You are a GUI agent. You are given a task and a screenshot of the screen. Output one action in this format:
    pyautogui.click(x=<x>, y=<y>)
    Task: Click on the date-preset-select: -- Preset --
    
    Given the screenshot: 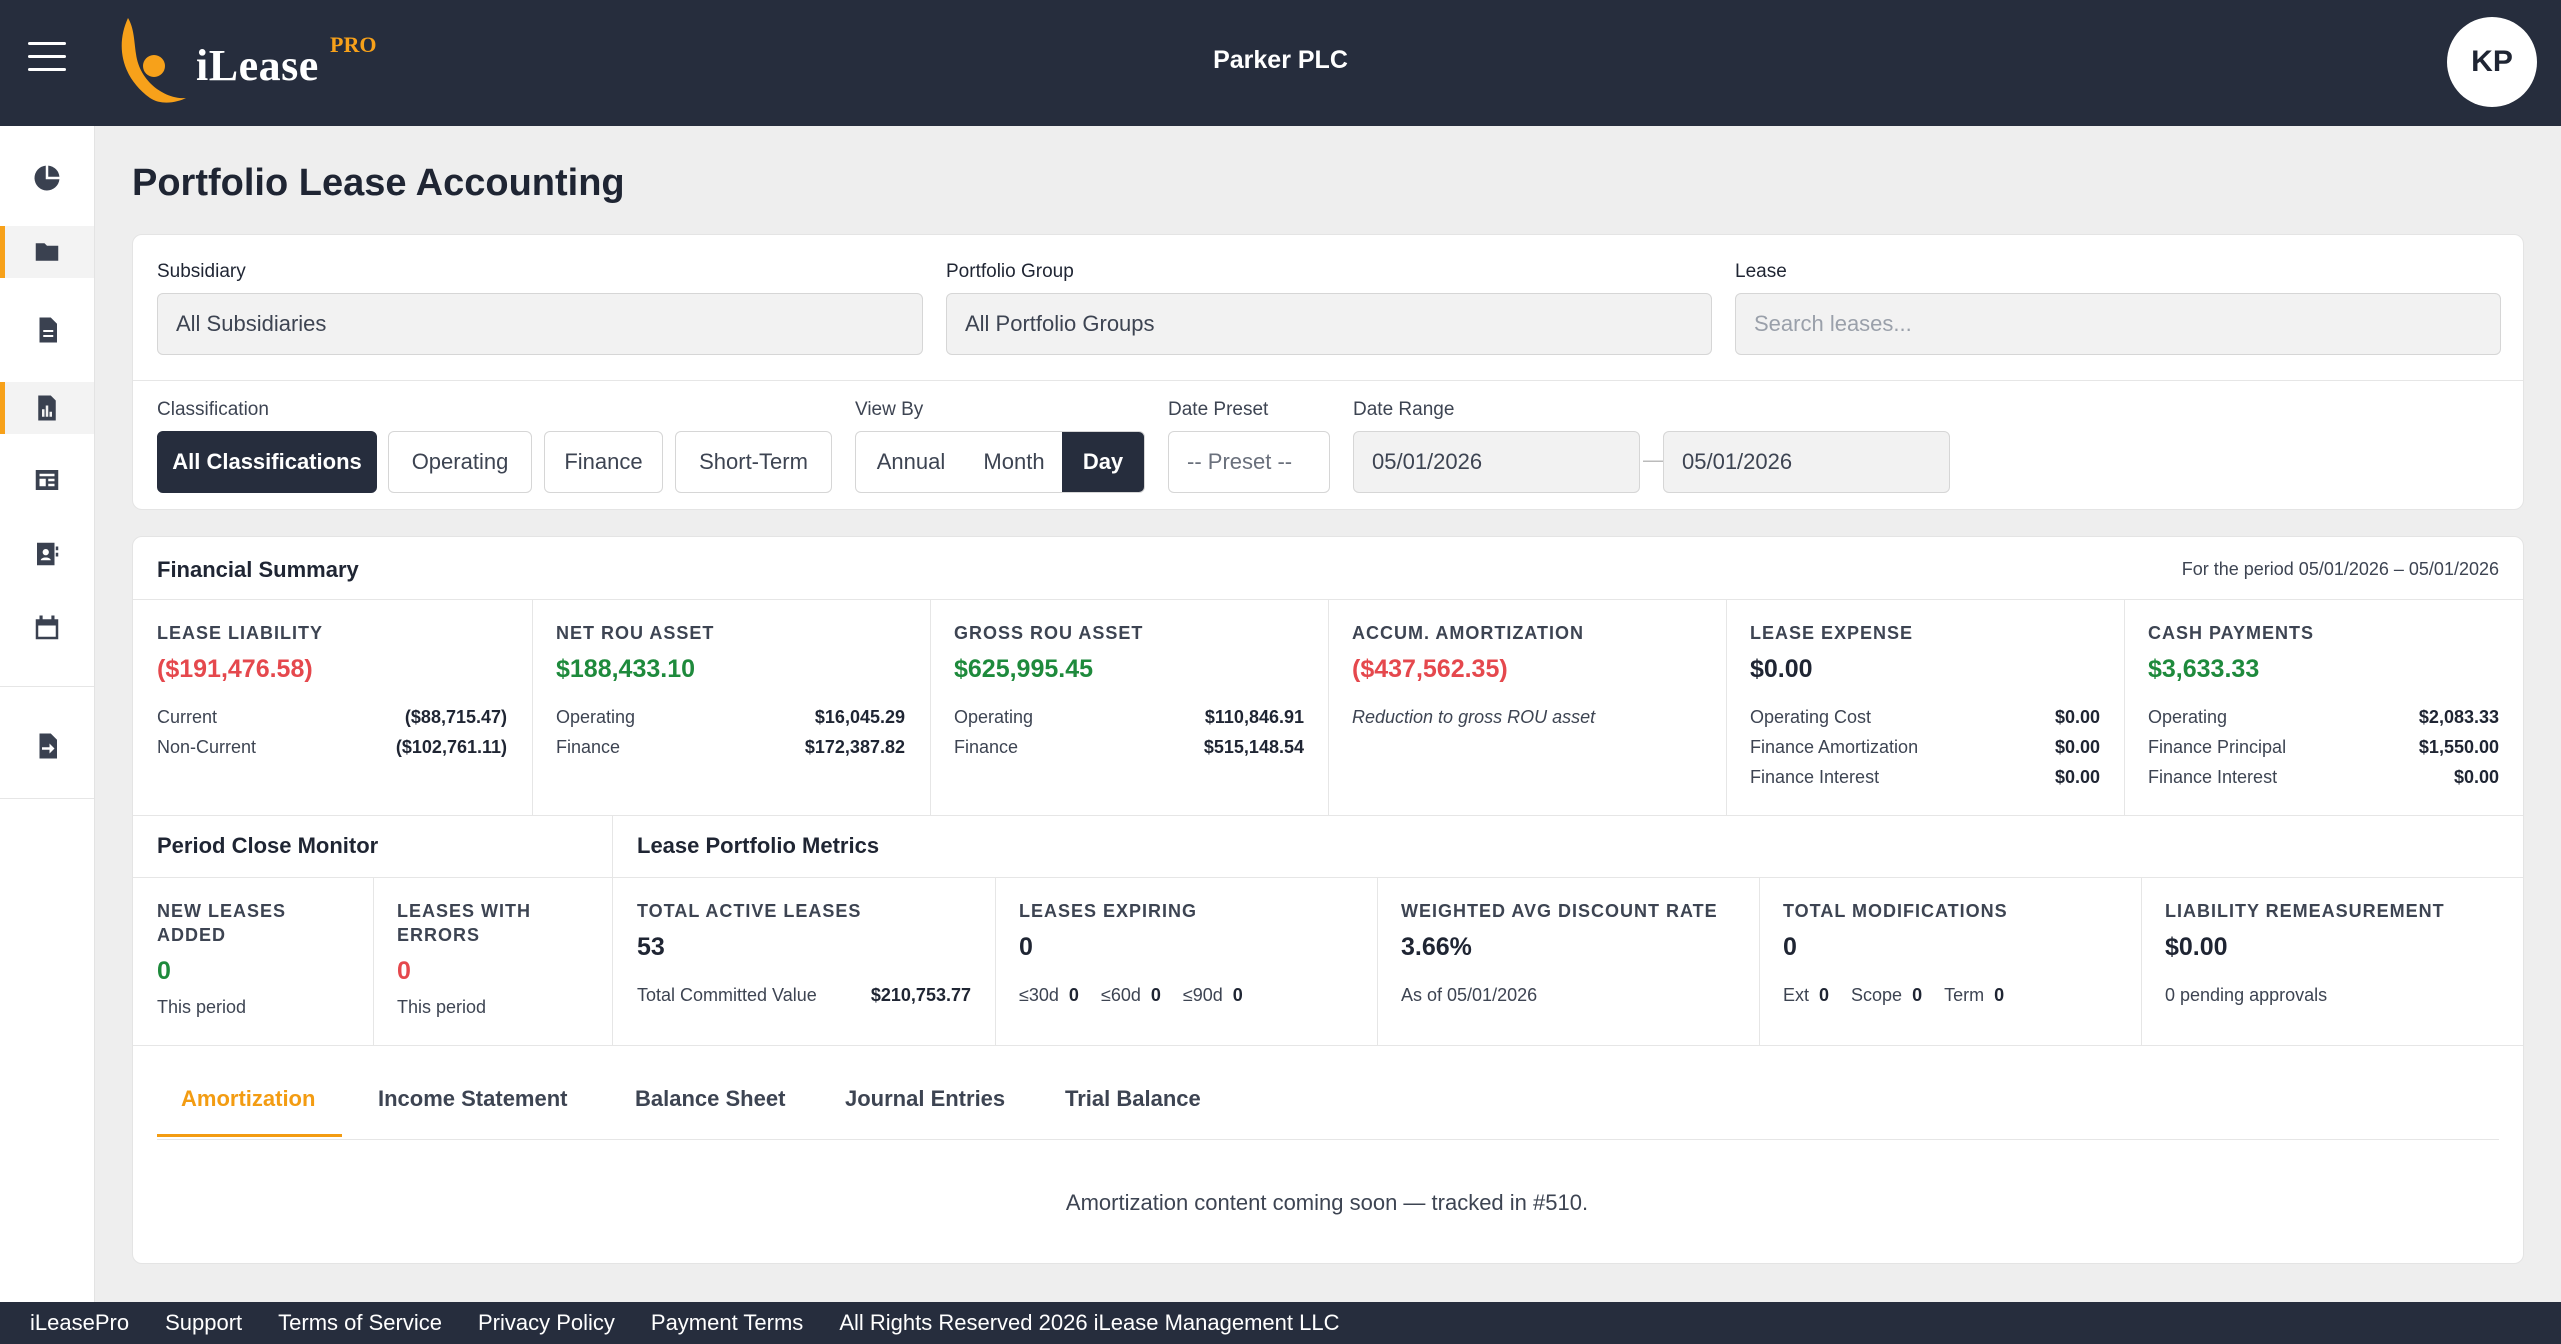 What is the action you would take?
    pyautogui.click(x=1249, y=462)
    